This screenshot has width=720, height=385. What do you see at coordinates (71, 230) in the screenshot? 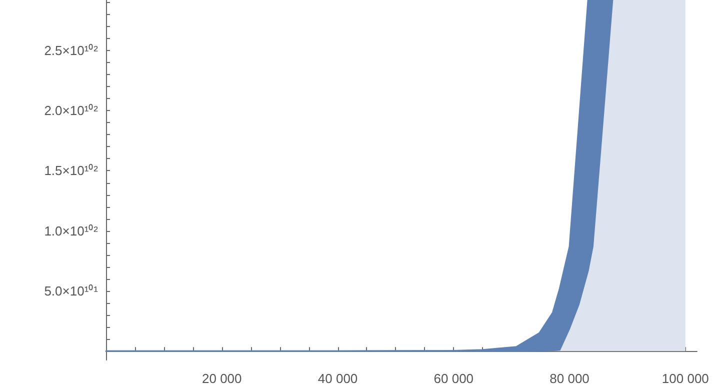
I see `y-tick-label: 1.0×10¹⁰²` at bounding box center [71, 230].